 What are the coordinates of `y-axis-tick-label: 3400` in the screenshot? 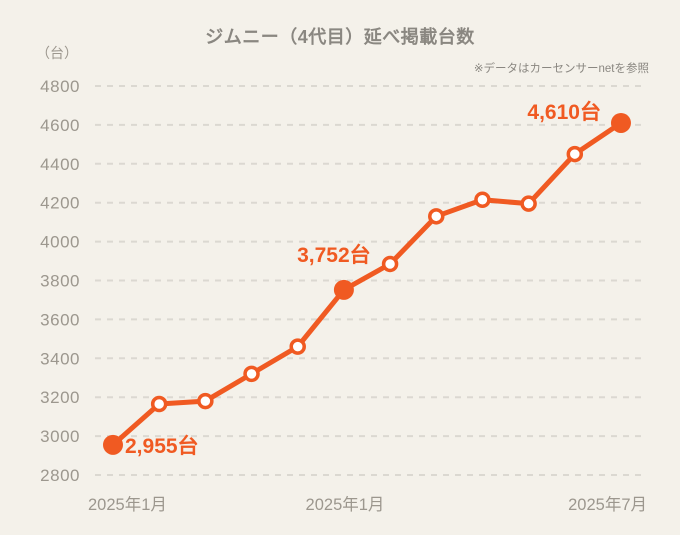 It's located at (60, 358).